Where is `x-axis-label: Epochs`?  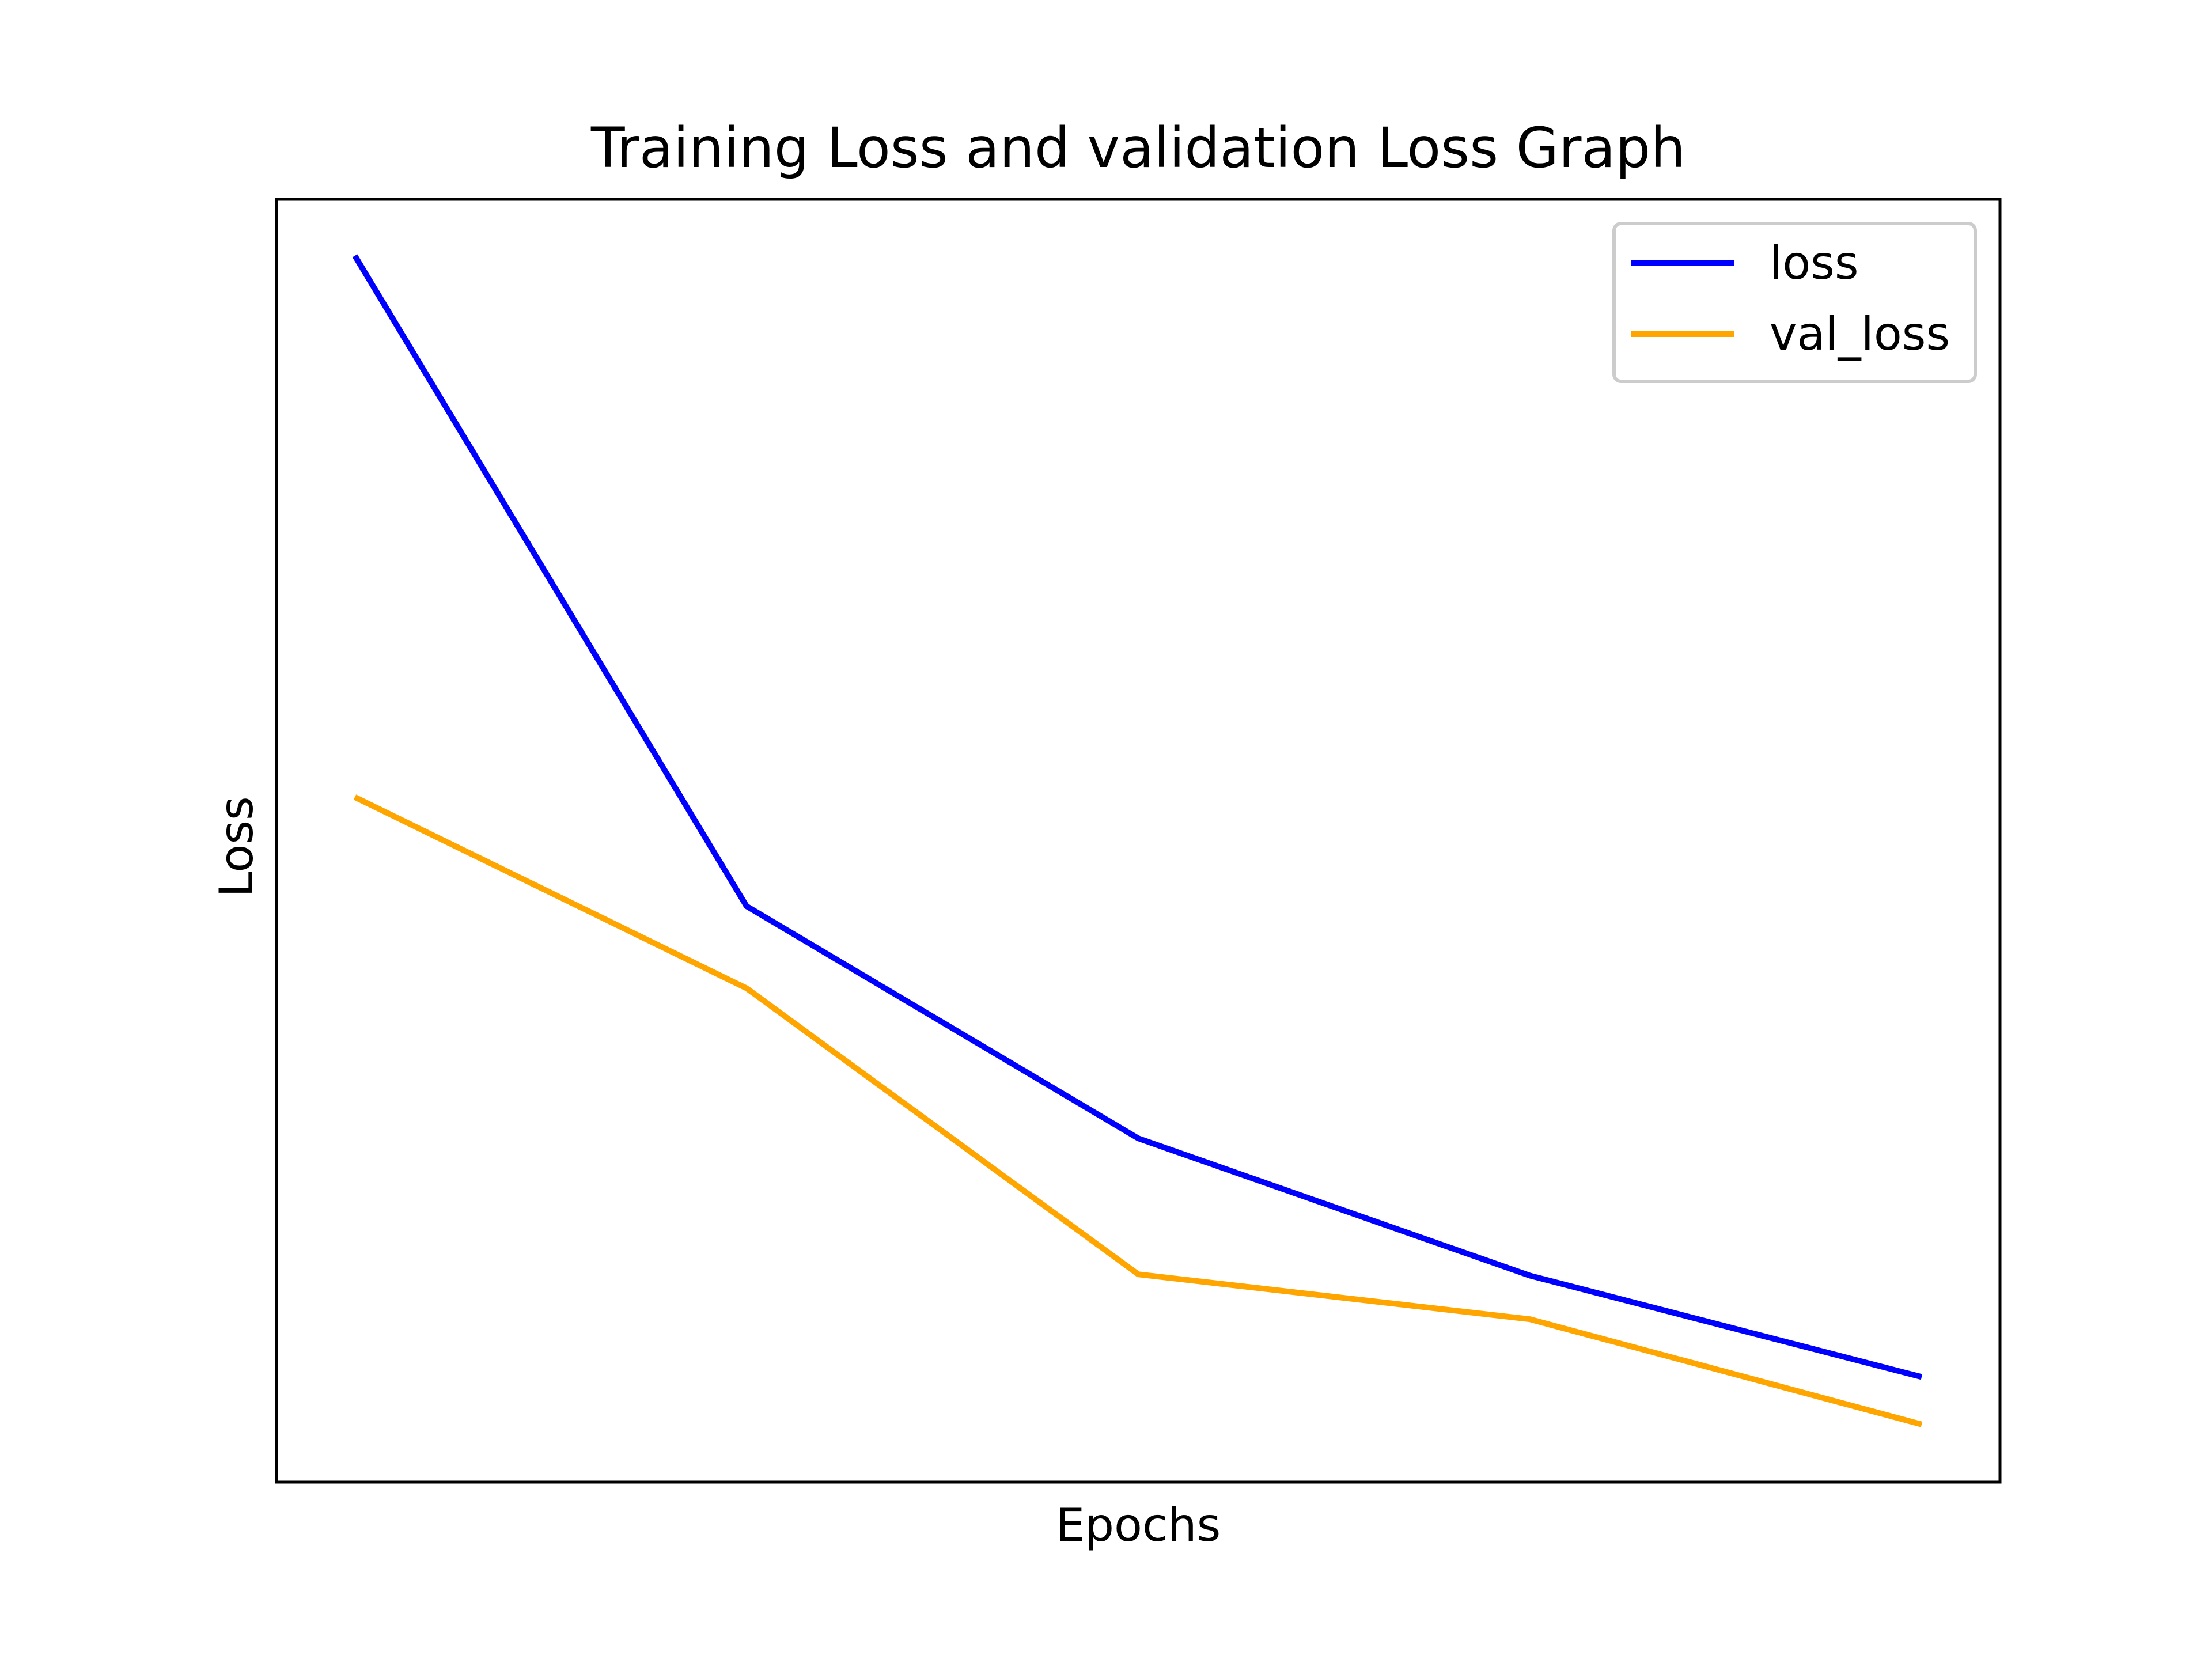
x-axis-label: Epochs is located at coordinates (1138, 1525).